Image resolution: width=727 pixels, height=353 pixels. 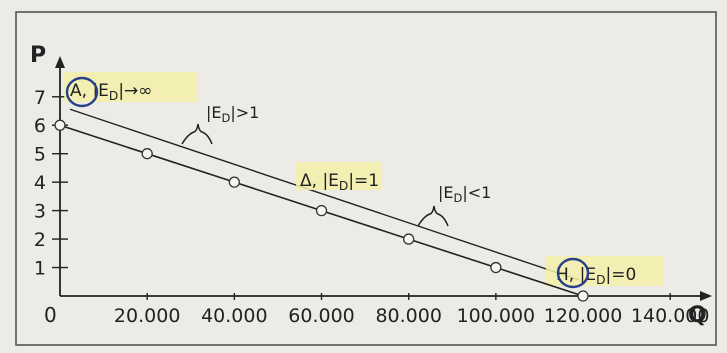 What do you see at coordinates (40, 155) in the screenshot?
I see `y-tick-label-4: 5` at bounding box center [40, 155].